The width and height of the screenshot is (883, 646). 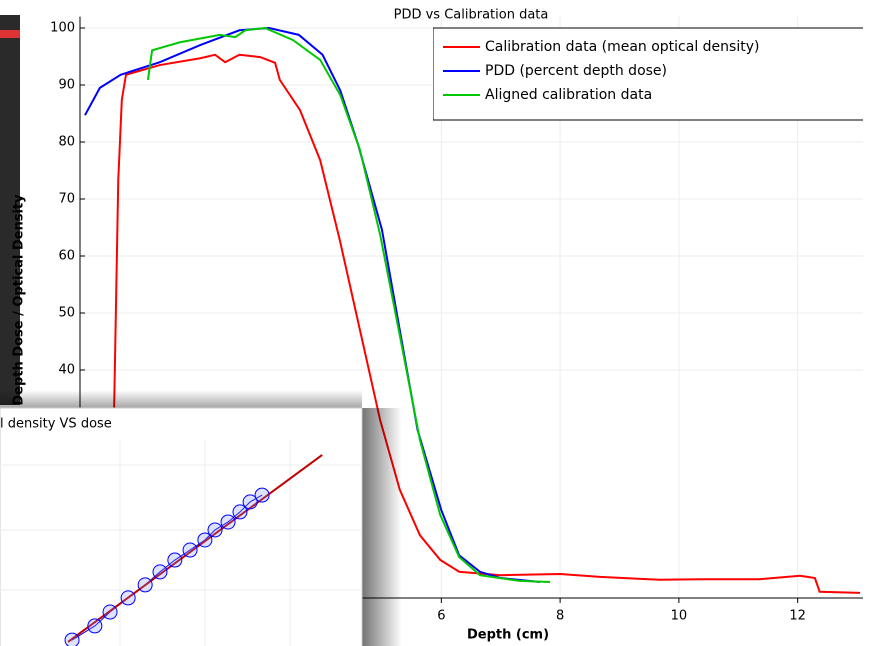 I want to click on x-tick-label: 12, so click(x=797, y=616).